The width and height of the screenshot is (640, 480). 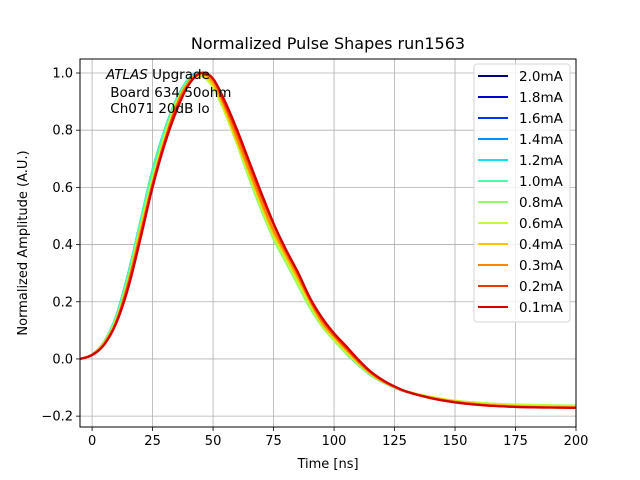 I want to click on x-tick-label: 25, so click(x=152, y=441).